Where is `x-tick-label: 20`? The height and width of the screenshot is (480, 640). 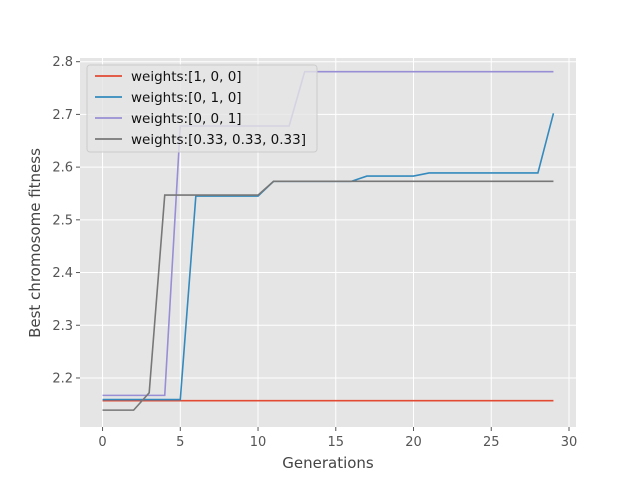 x-tick-label: 20 is located at coordinates (413, 442).